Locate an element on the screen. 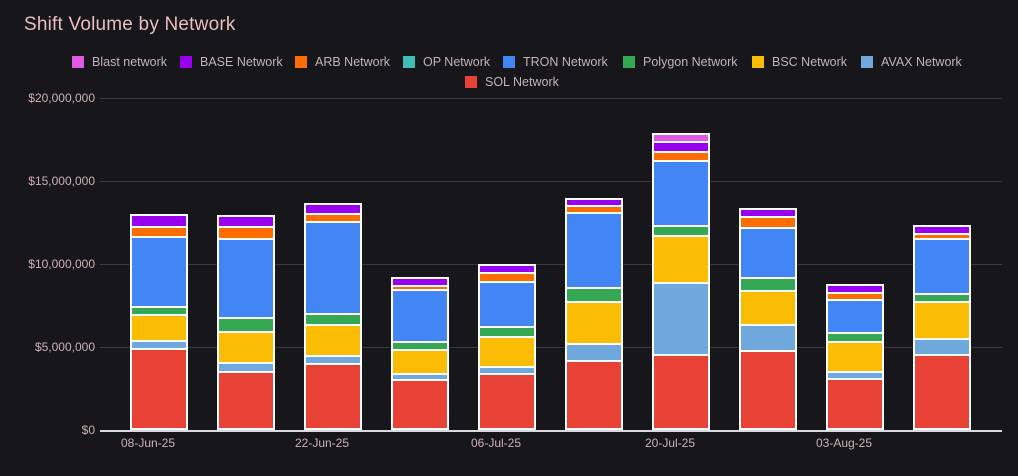 The image size is (1018, 476). segment-blast-network is located at coordinates (681, 137).